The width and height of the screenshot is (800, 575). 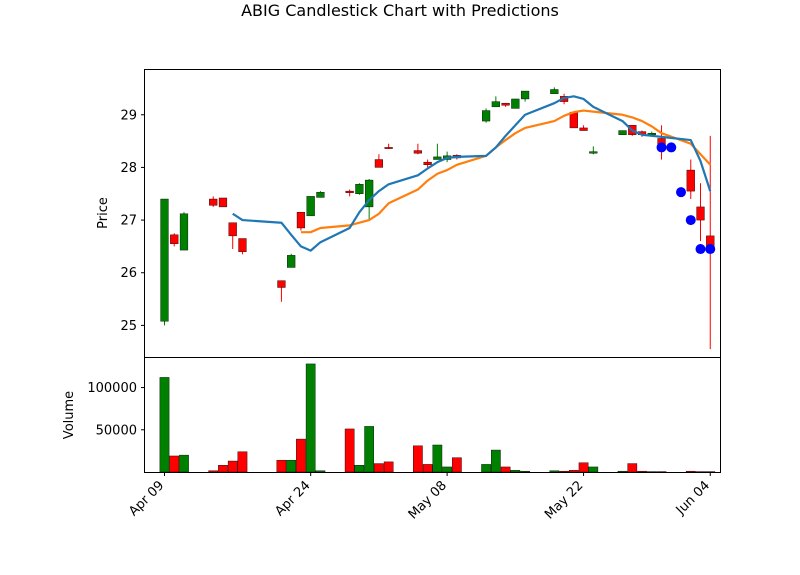 What do you see at coordinates (400, 10) in the screenshot?
I see `chart-title: ABIG Candlestick Chart with Predictions` at bounding box center [400, 10].